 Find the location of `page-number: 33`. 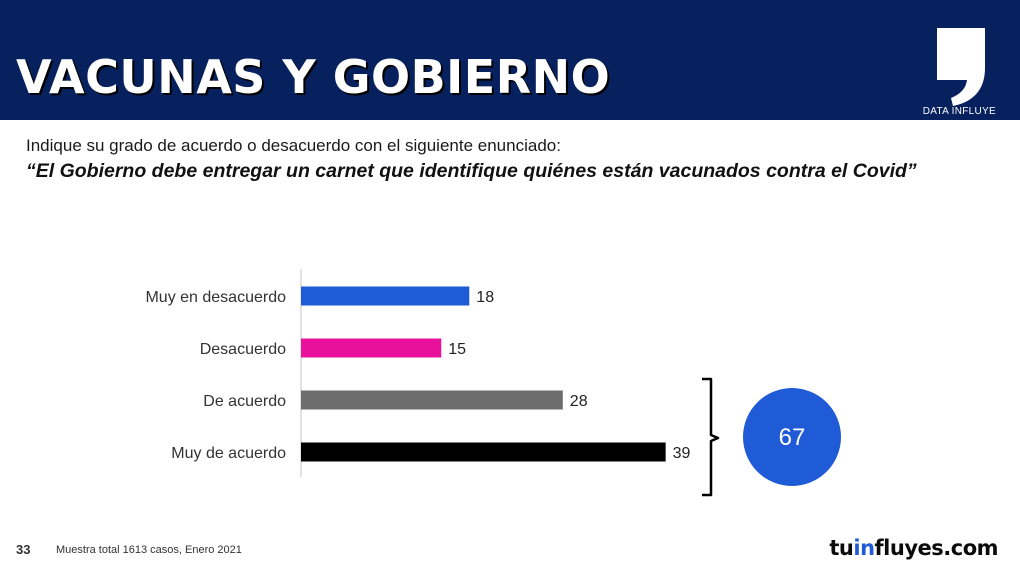

page-number: 33 is located at coordinates (23, 549).